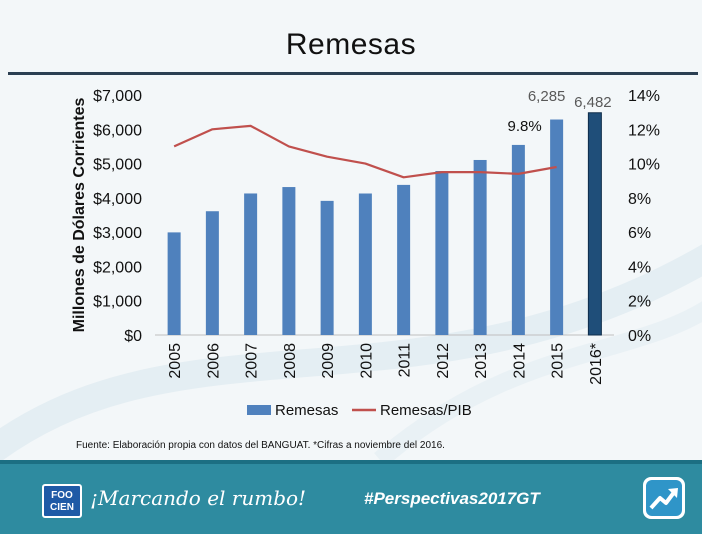 The width and height of the screenshot is (702, 534). I want to click on legend-label-remesas-pib: Remesas/PIB, so click(426, 410).